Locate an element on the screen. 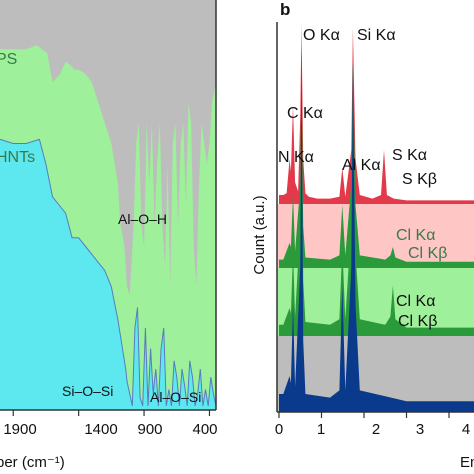 Image resolution: width=474 pixels, height=474 pixels. eds-xtick-4: 4 is located at coordinates (466, 429).